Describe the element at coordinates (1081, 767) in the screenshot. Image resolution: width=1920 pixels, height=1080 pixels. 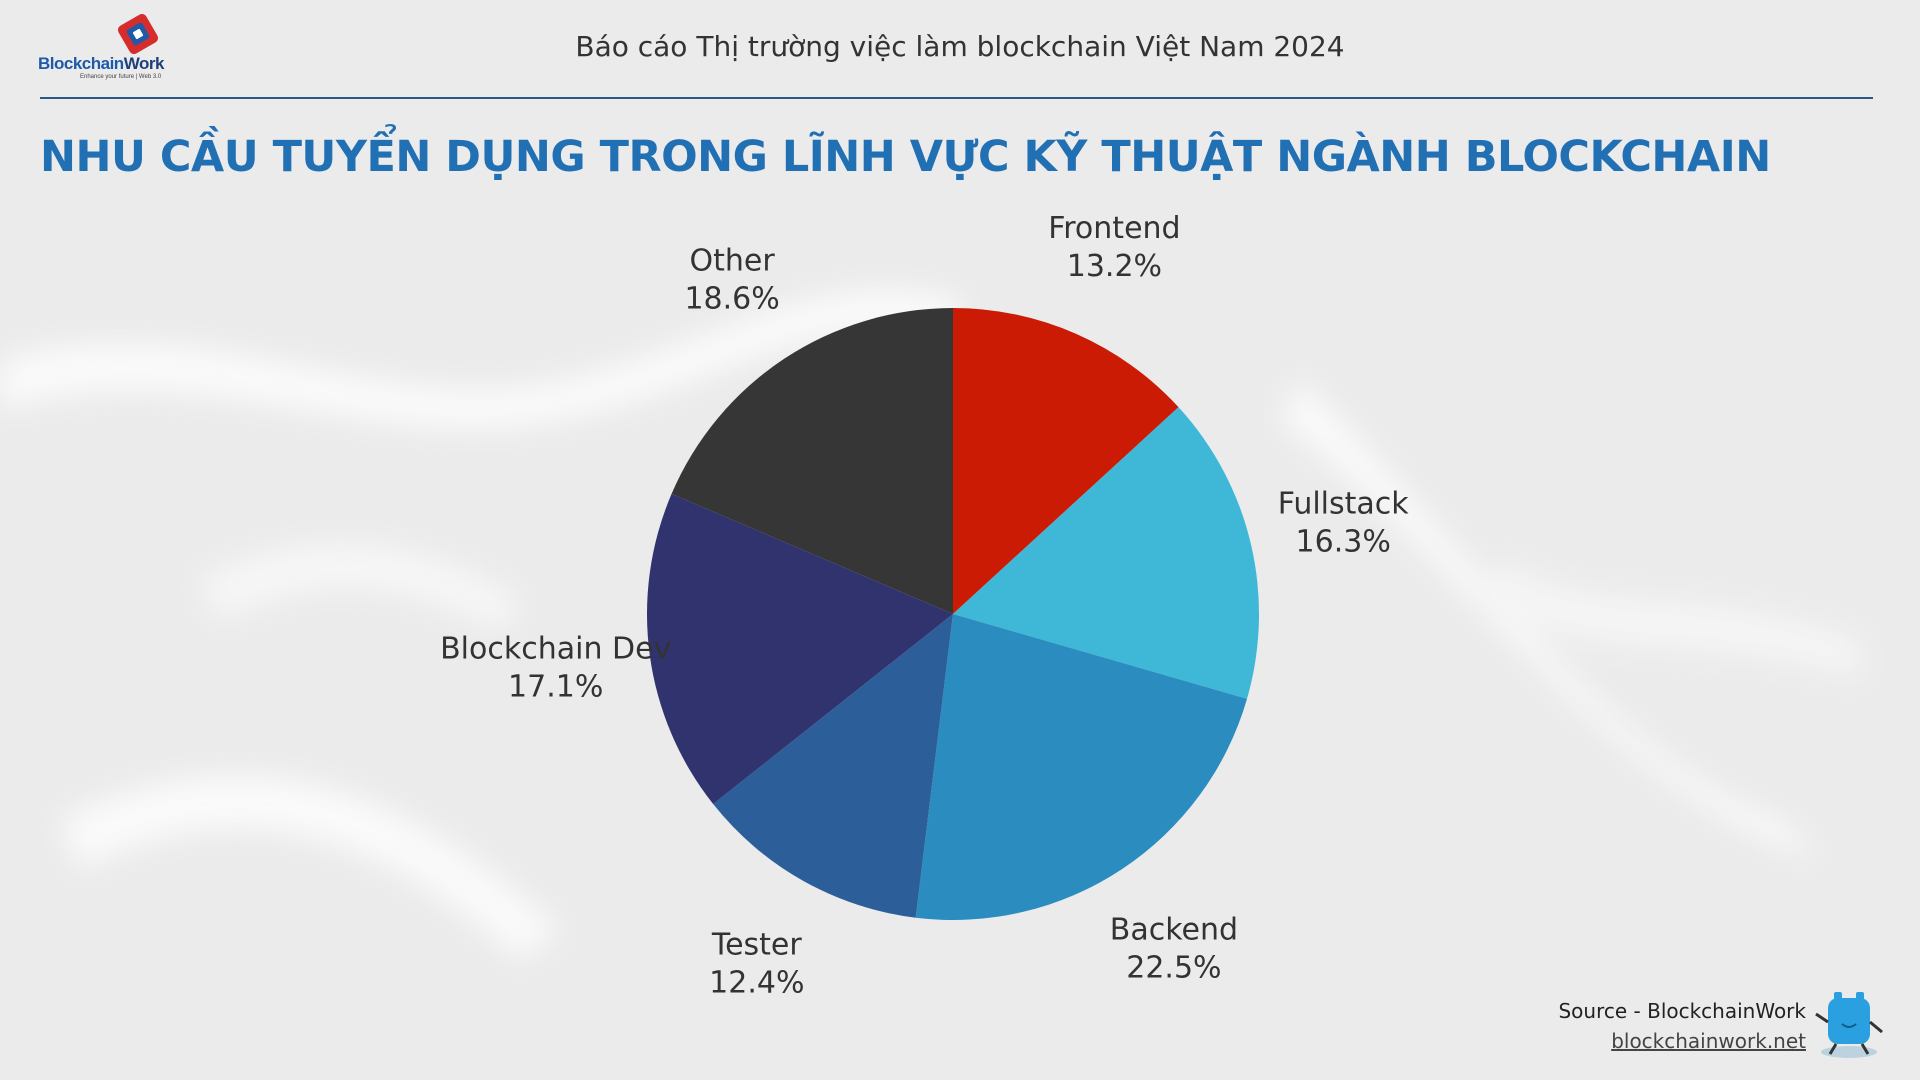
I see `pie-slice-backend` at that location.